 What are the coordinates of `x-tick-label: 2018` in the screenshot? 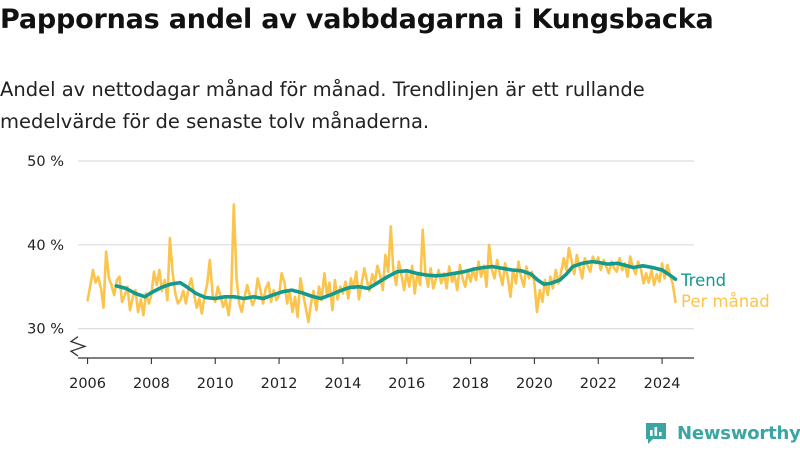 It's located at (470, 384).